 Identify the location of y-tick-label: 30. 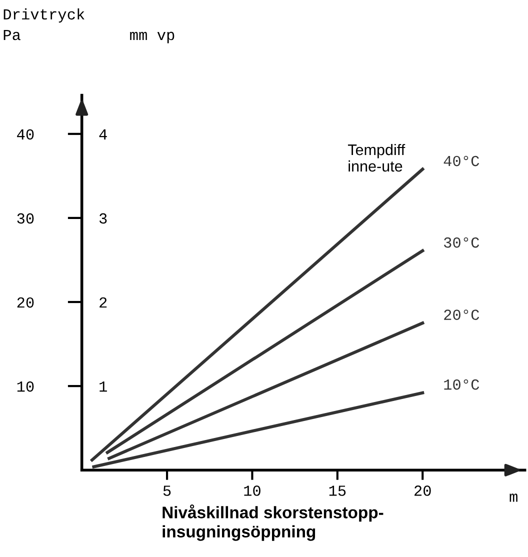
(25, 218).